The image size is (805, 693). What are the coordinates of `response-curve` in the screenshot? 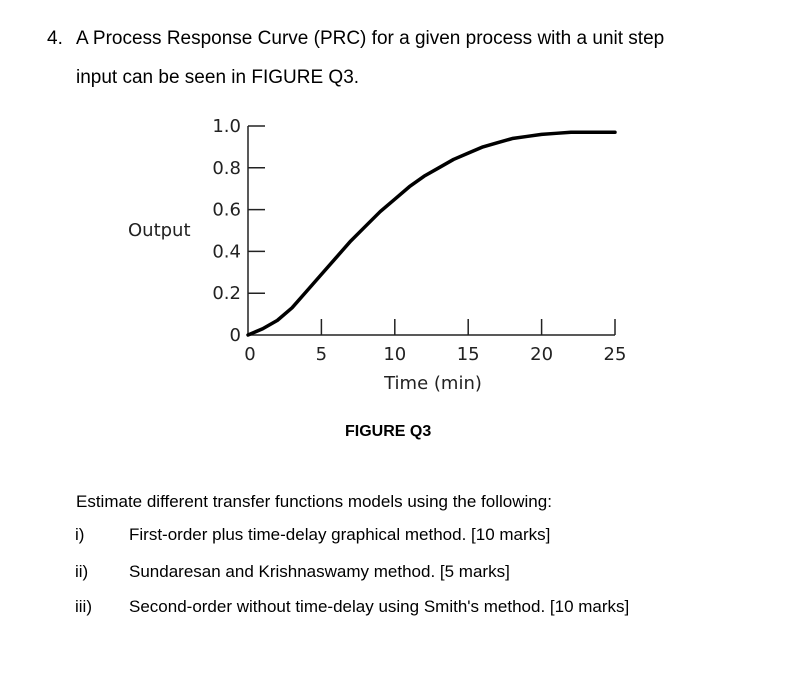 It's located at (431, 233).